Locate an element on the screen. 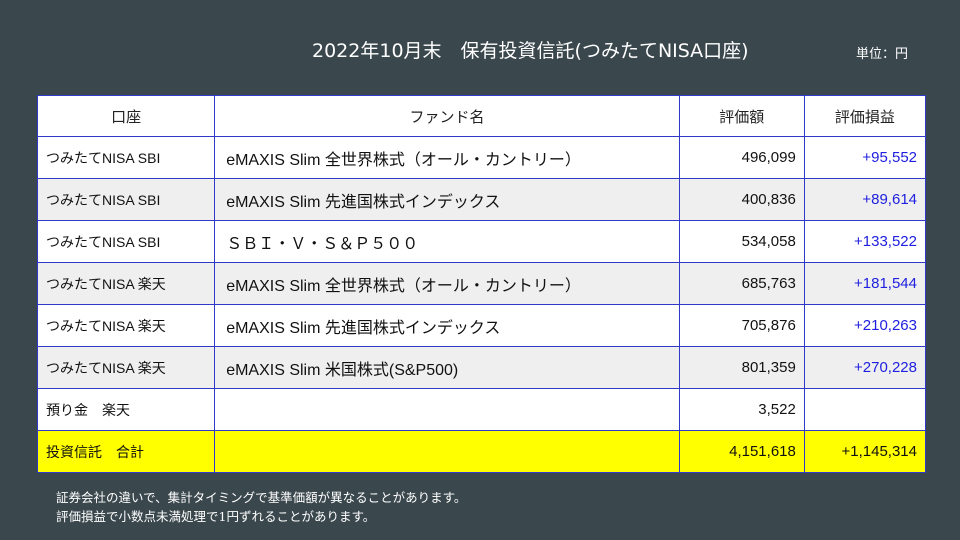  value-cell: 534,058 is located at coordinates (741, 241).